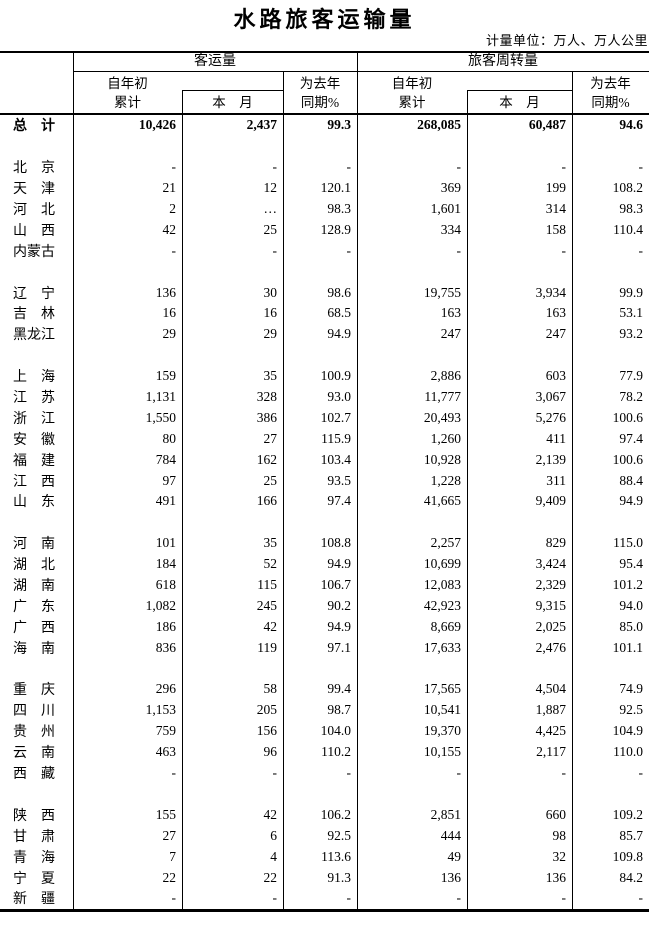  Describe the element at coordinates (550, 731) in the screenshot. I see `value-cell: 4,425` at that location.